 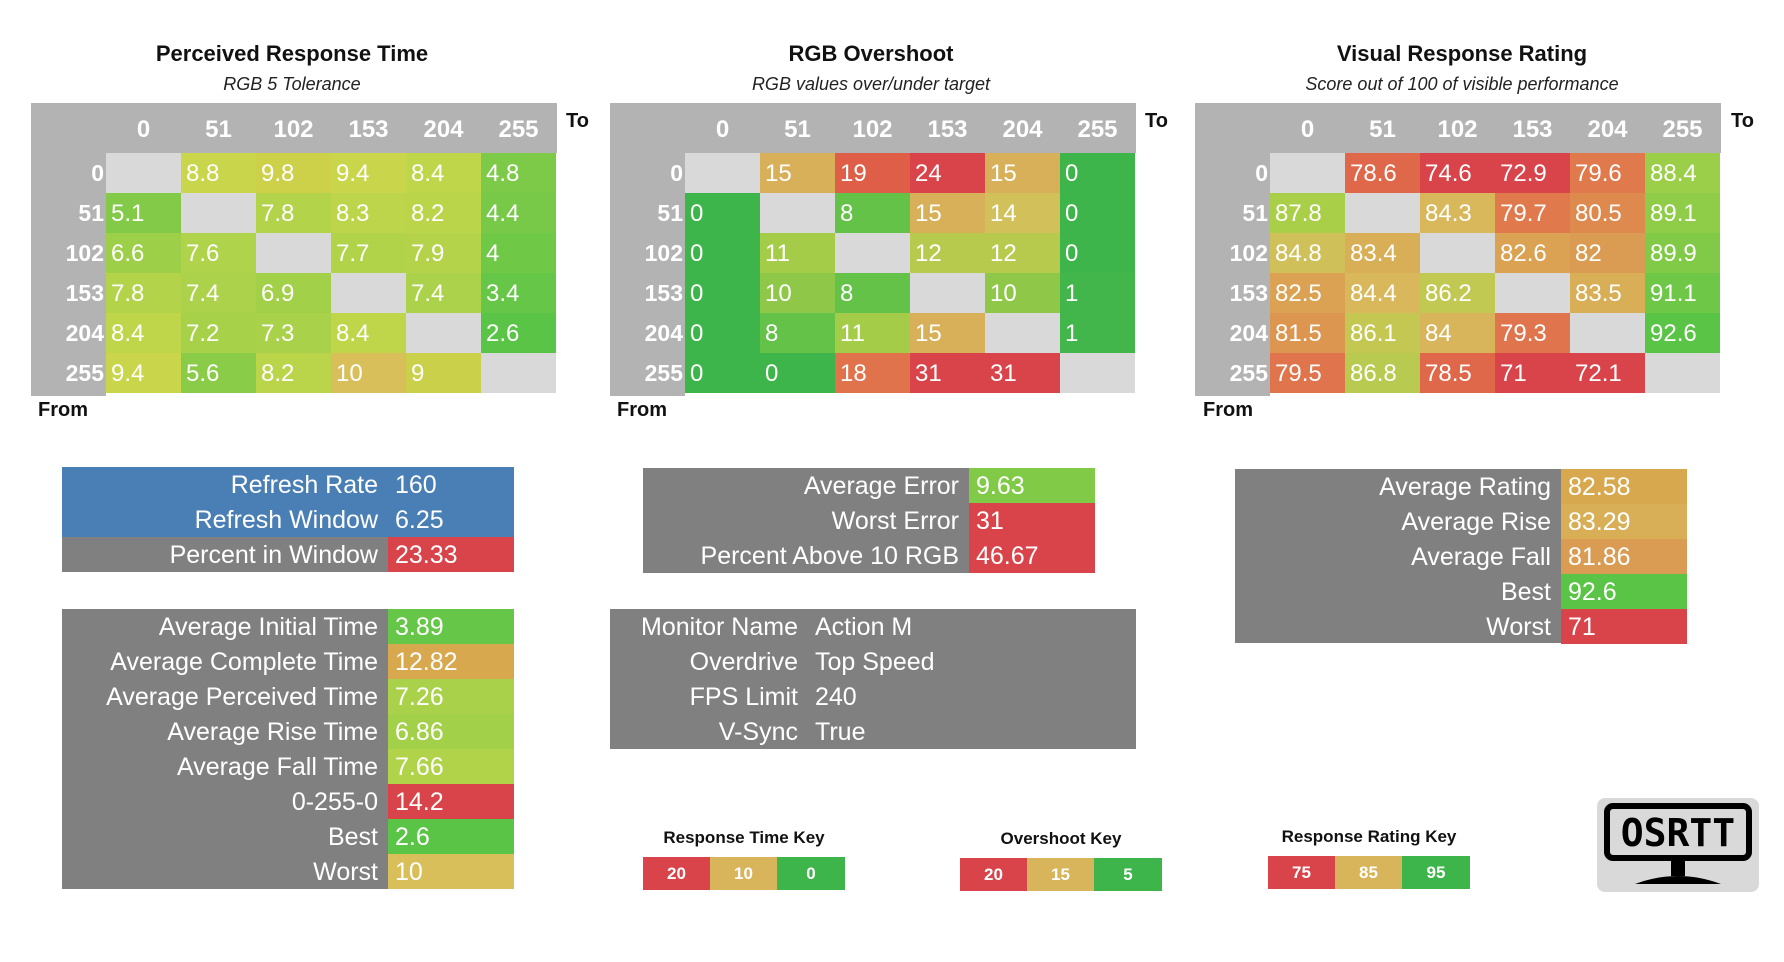 What do you see at coordinates (947, 373) in the screenshot?
I see `matrix-cell: 31` at bounding box center [947, 373].